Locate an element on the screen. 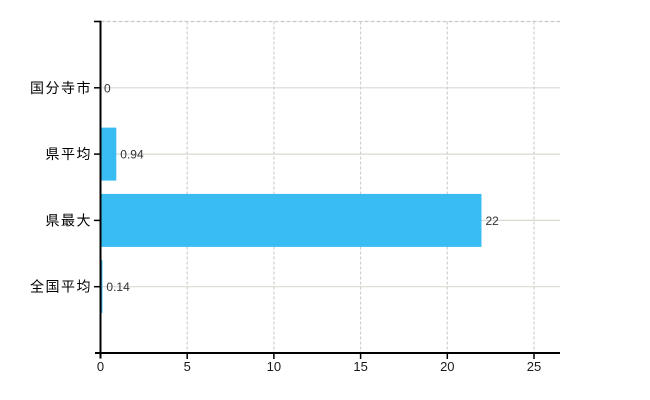  x-tick-label: 5 is located at coordinates (187, 366).